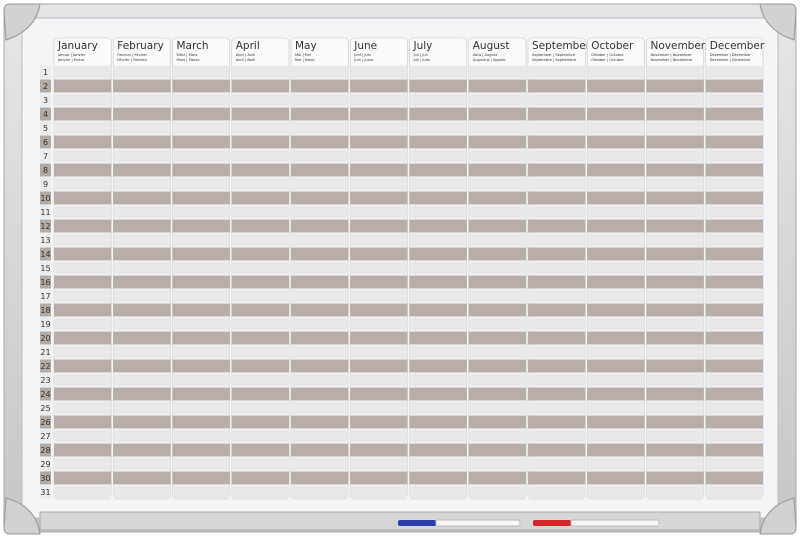 This screenshot has height=538, width=800. Describe the element at coordinates (77, 46) in the screenshot. I see `month-name: January` at that location.